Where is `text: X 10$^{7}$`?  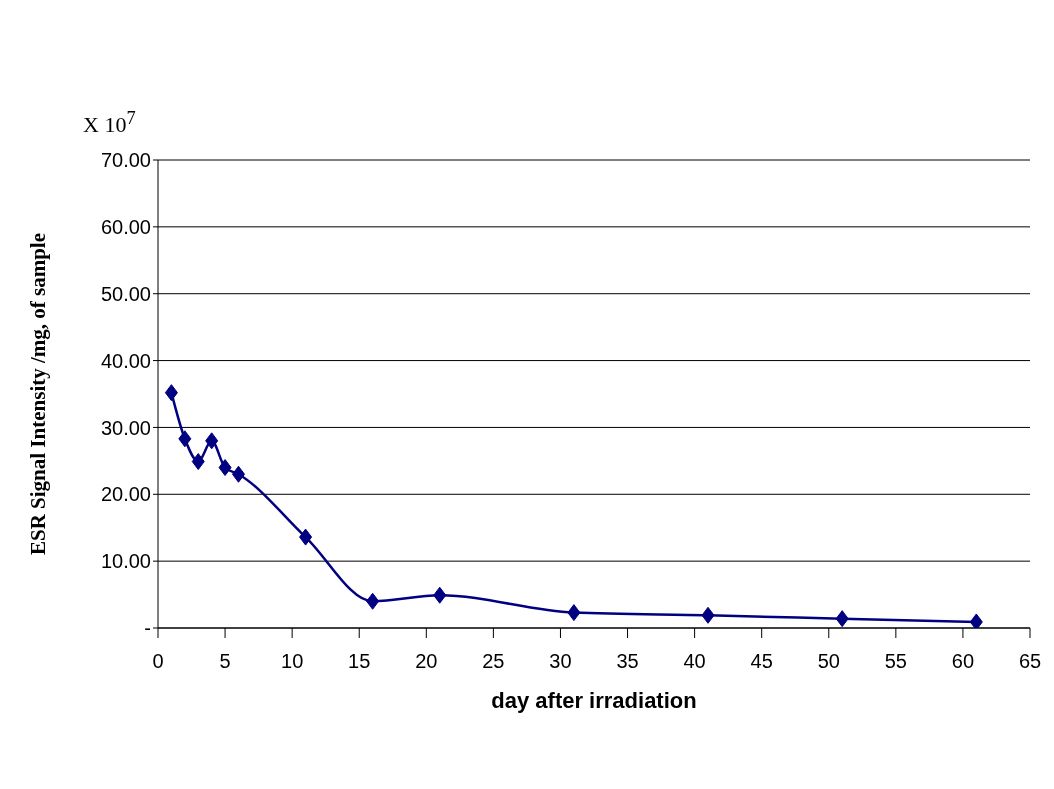
text: X 10$^{7}$ is located at coordinates (109, 123).